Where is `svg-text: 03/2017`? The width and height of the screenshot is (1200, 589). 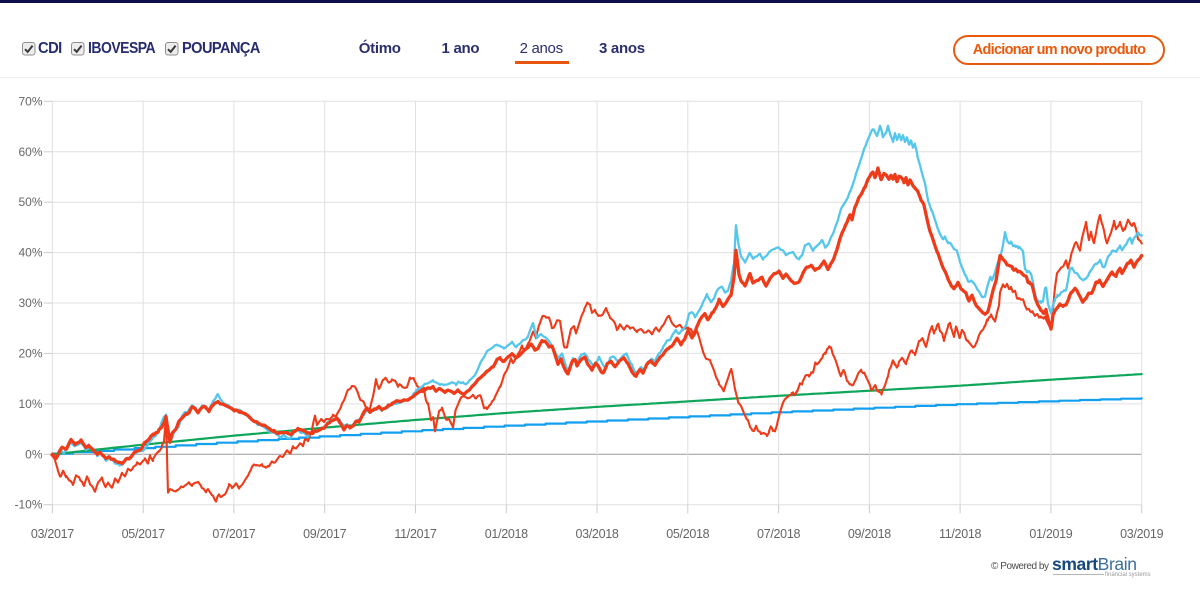 svg-text: 03/2017 is located at coordinates (52, 534).